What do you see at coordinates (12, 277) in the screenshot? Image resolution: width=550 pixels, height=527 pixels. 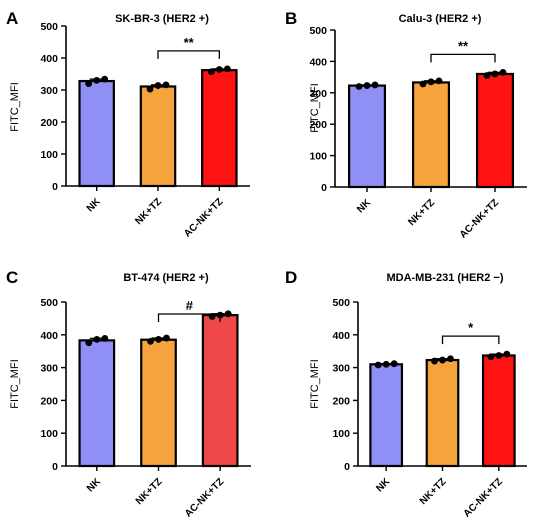 I see `panel-letter: C` at bounding box center [12, 277].